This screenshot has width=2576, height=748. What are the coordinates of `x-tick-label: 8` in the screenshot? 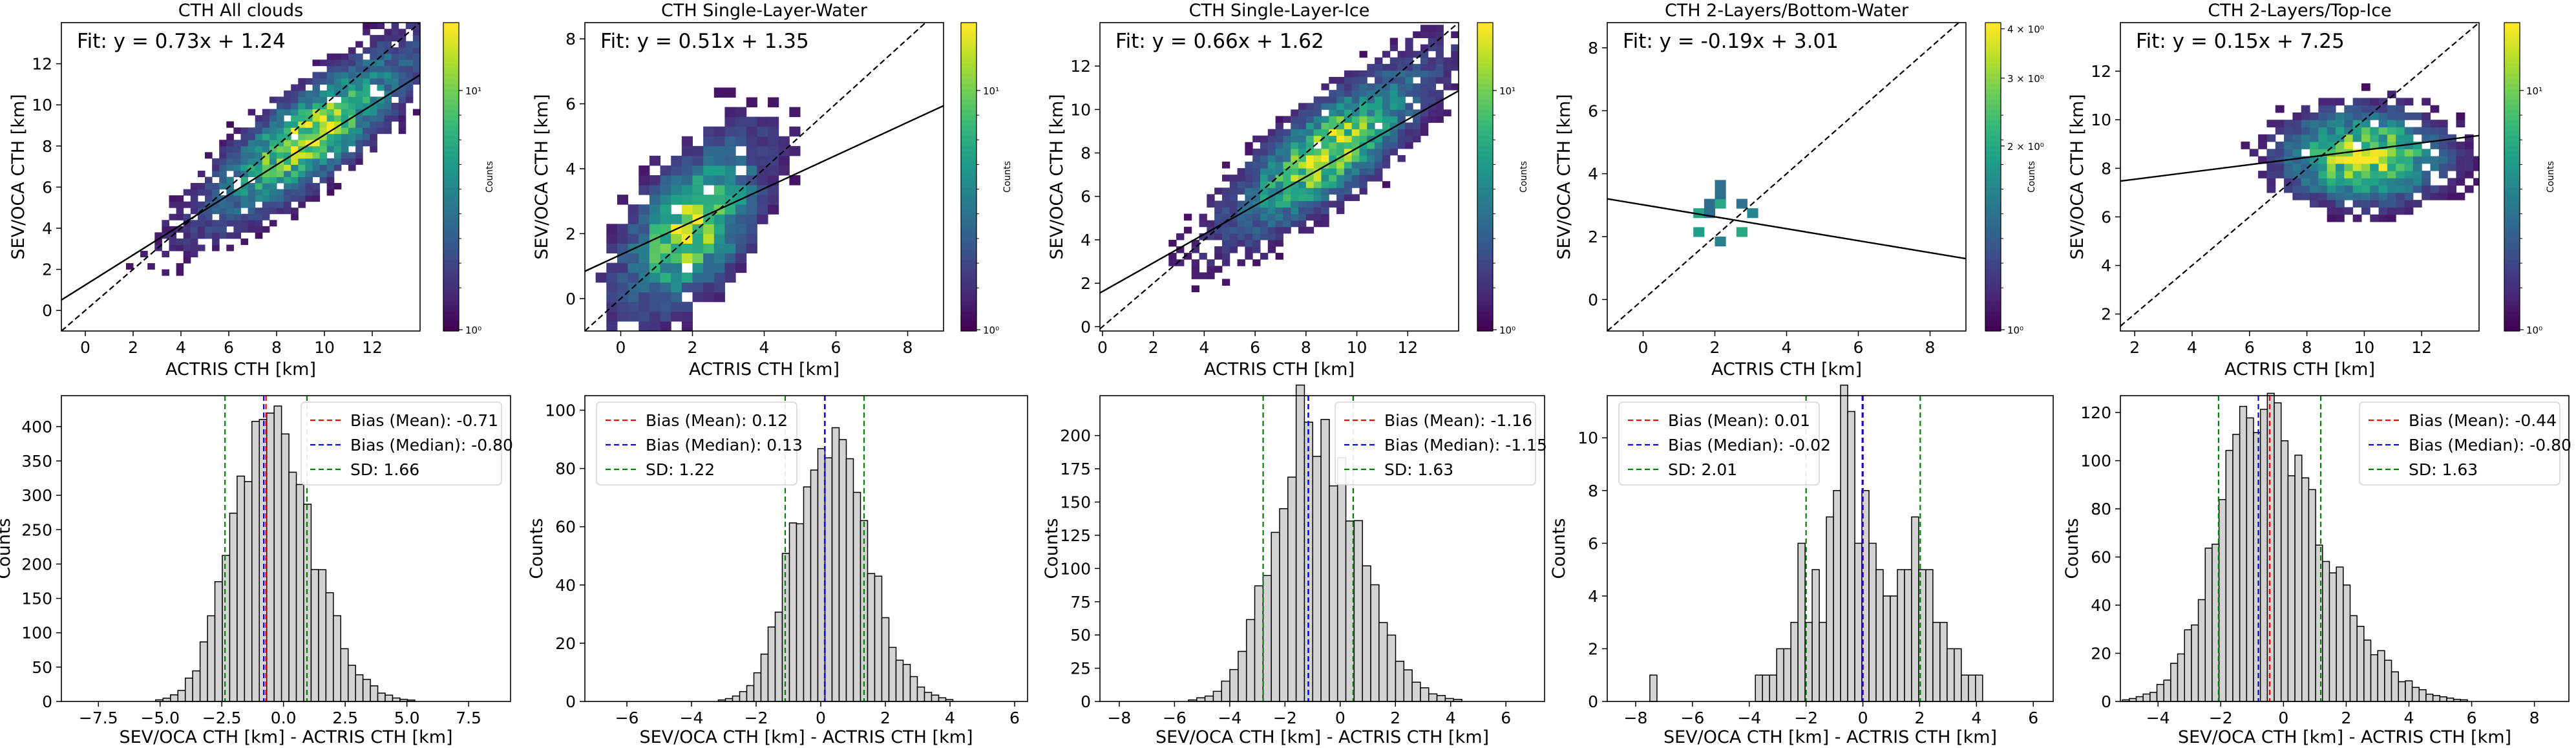 It's located at (276, 347).